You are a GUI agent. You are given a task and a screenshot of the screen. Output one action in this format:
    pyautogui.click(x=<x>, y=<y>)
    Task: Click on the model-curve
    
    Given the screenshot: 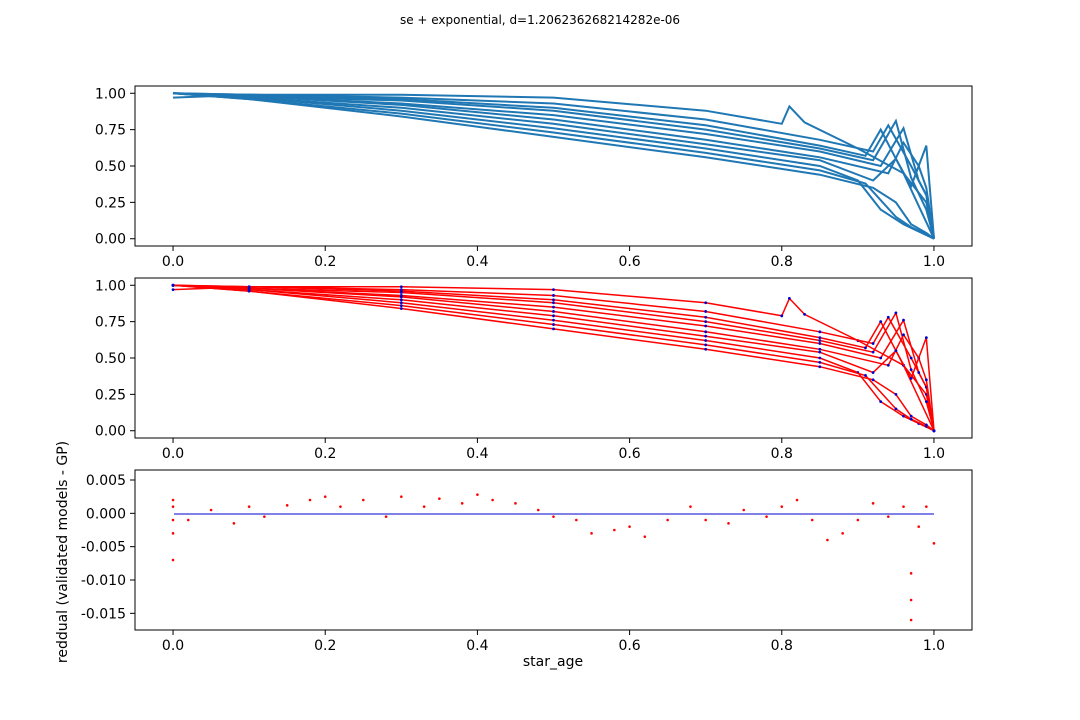 What is the action you would take?
    pyautogui.click(x=553, y=166)
    